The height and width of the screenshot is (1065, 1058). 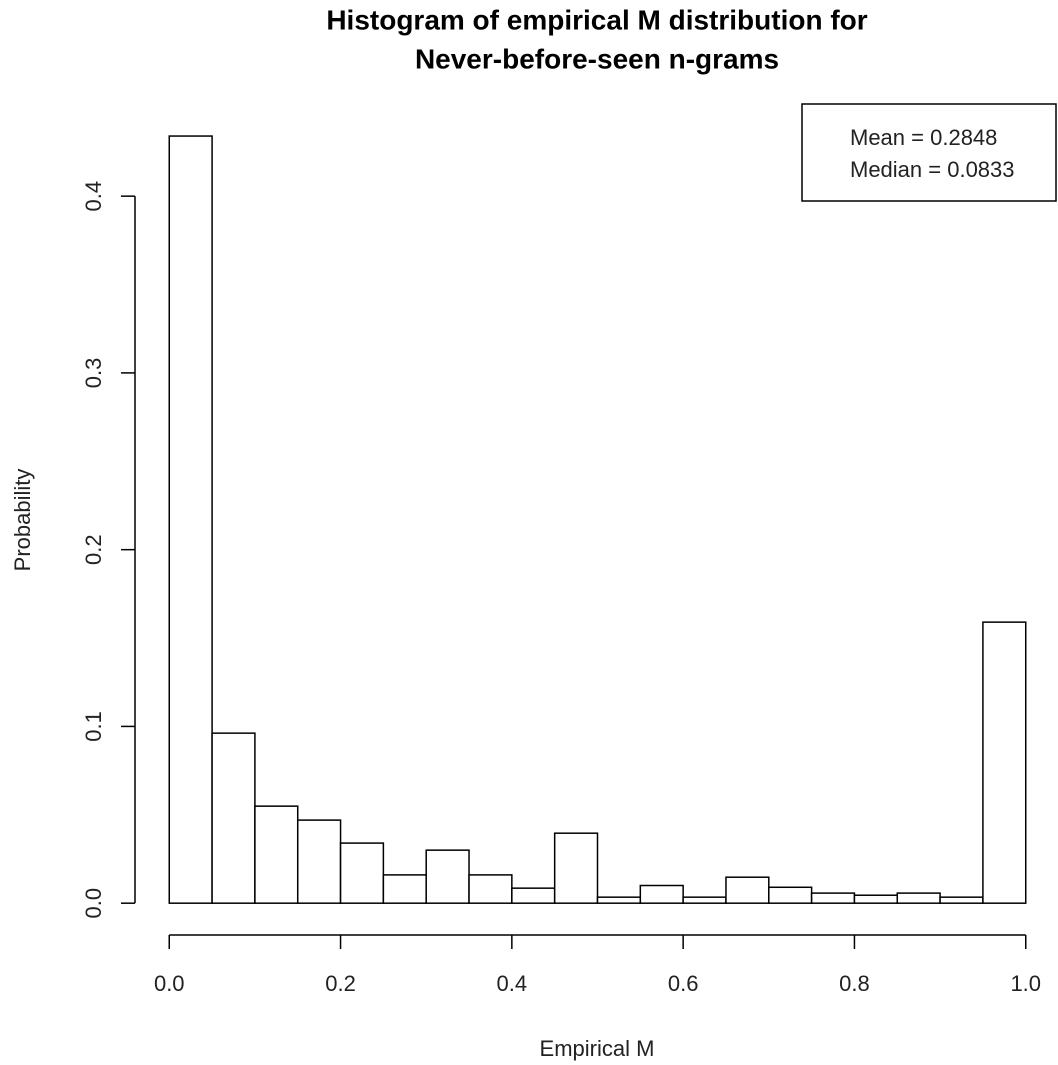 What do you see at coordinates (93, 549) in the screenshot?
I see `y-tick-label: 0.2` at bounding box center [93, 549].